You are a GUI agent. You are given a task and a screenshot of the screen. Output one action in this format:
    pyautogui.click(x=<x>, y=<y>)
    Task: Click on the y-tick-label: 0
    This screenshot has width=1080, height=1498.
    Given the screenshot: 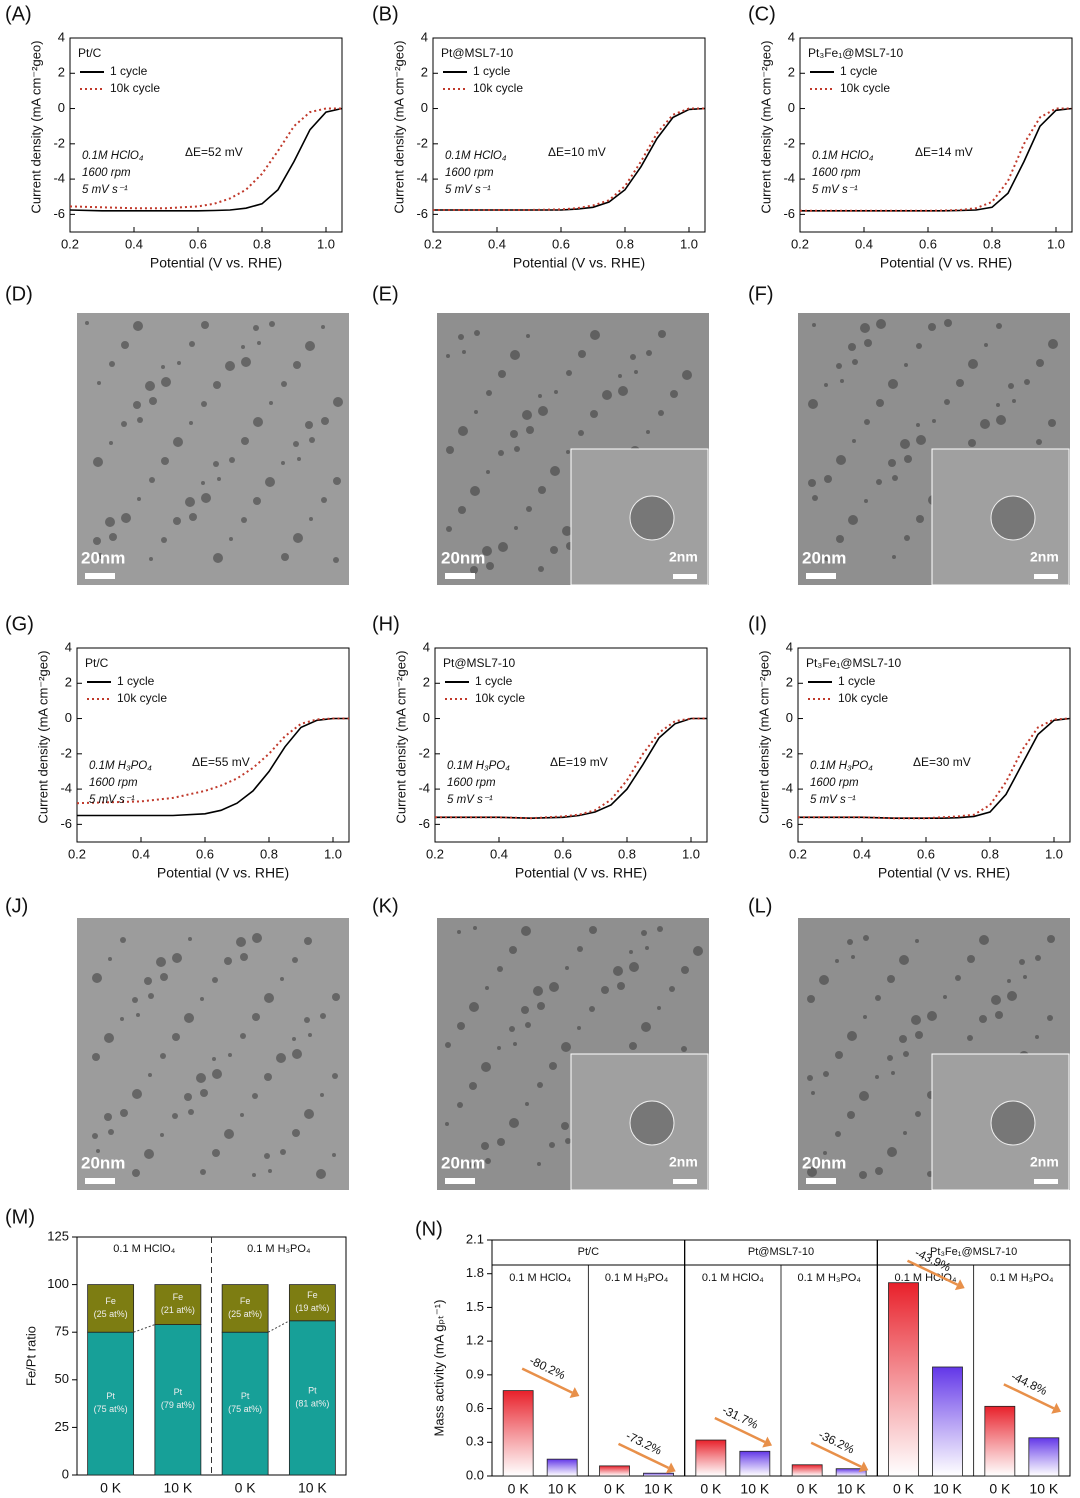 What is the action you would take?
    pyautogui.click(x=68, y=717)
    